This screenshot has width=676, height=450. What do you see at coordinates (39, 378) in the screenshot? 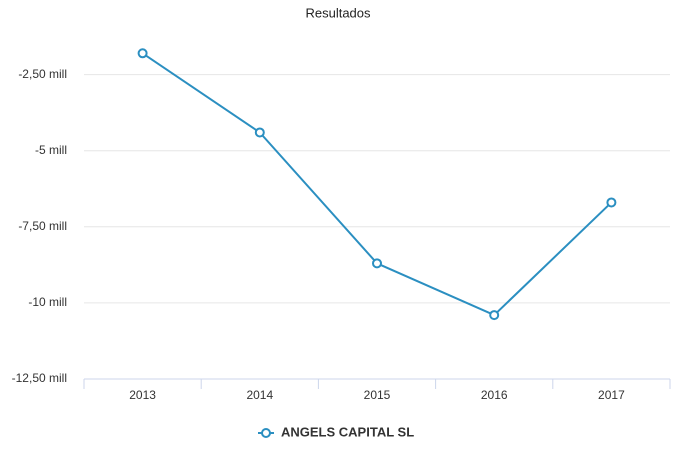
I see `y-tick-label: -12,50 mill` at bounding box center [39, 378].